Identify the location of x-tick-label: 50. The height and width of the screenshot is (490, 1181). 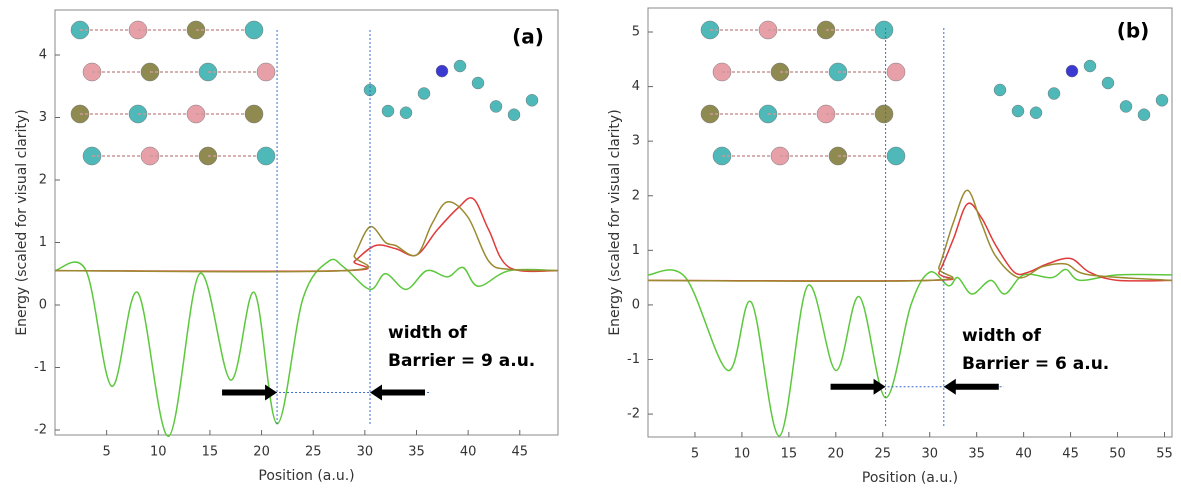
(1117, 454).